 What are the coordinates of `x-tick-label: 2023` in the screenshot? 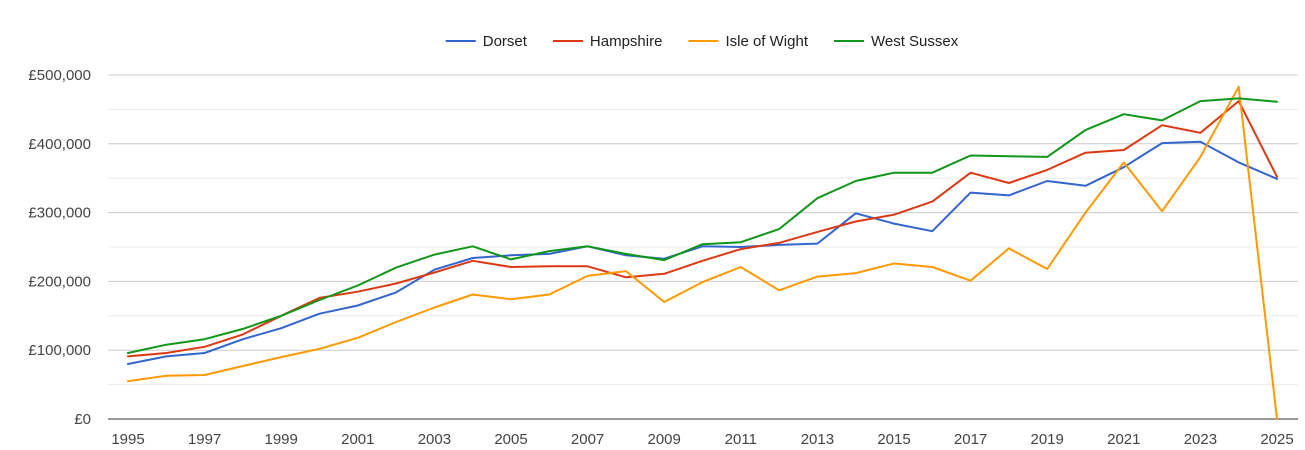 It's located at (1200, 439).